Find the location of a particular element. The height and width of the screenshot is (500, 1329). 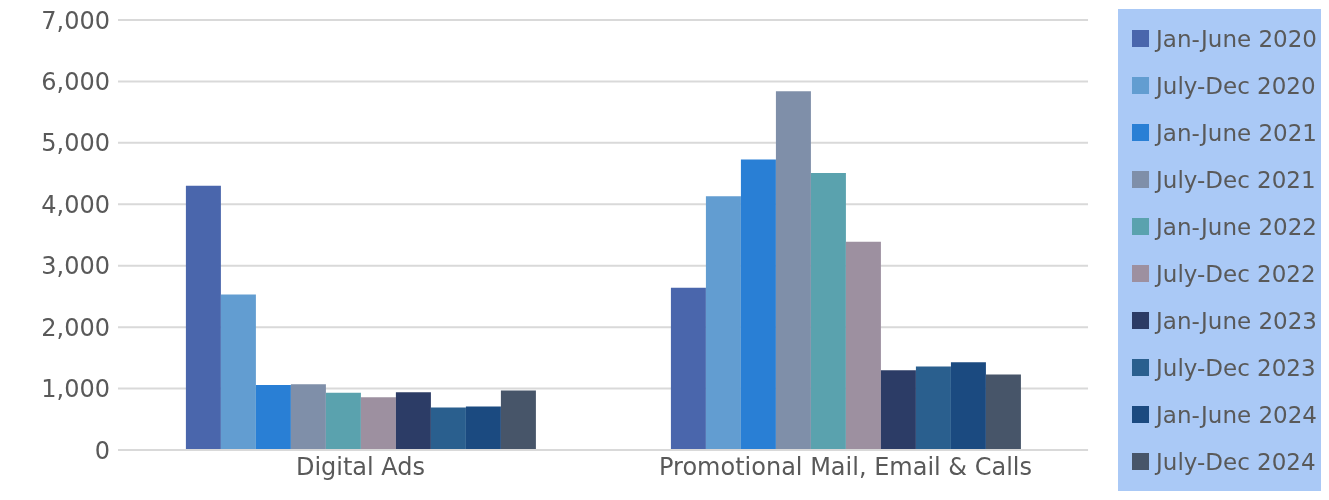

legend-label: July-Dec 2023 is located at coordinates (1236, 367).